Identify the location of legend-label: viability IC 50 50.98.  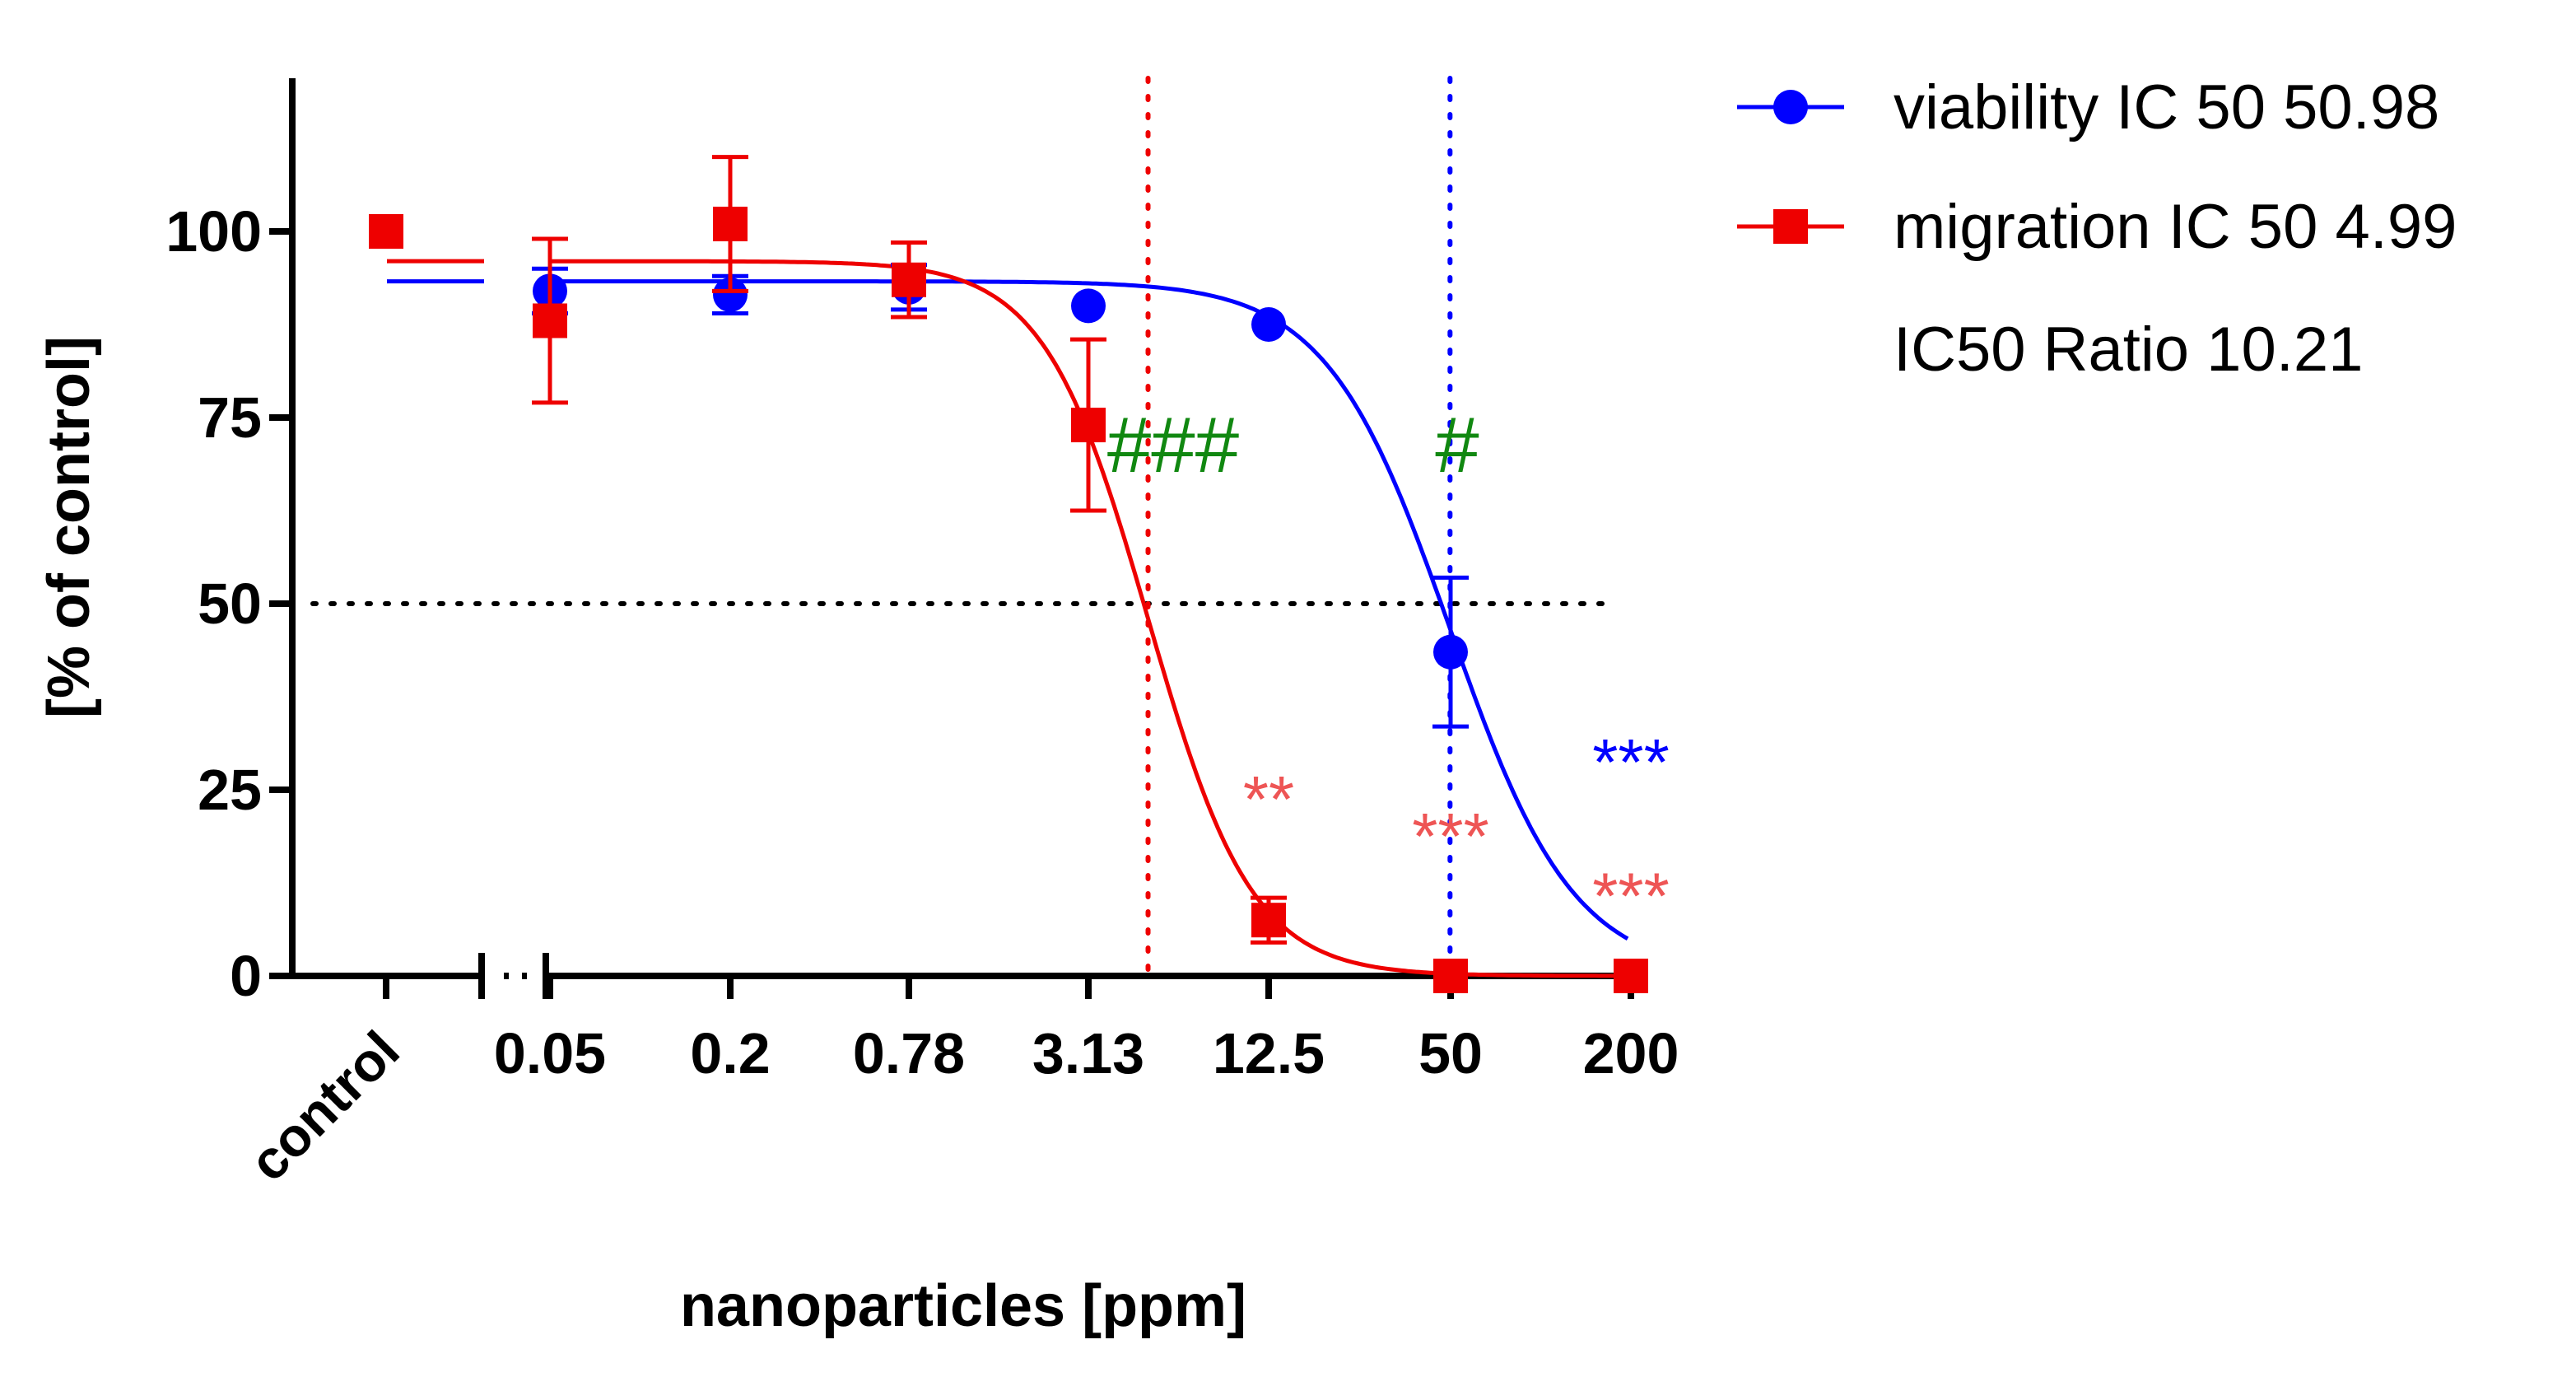
(2166, 107).